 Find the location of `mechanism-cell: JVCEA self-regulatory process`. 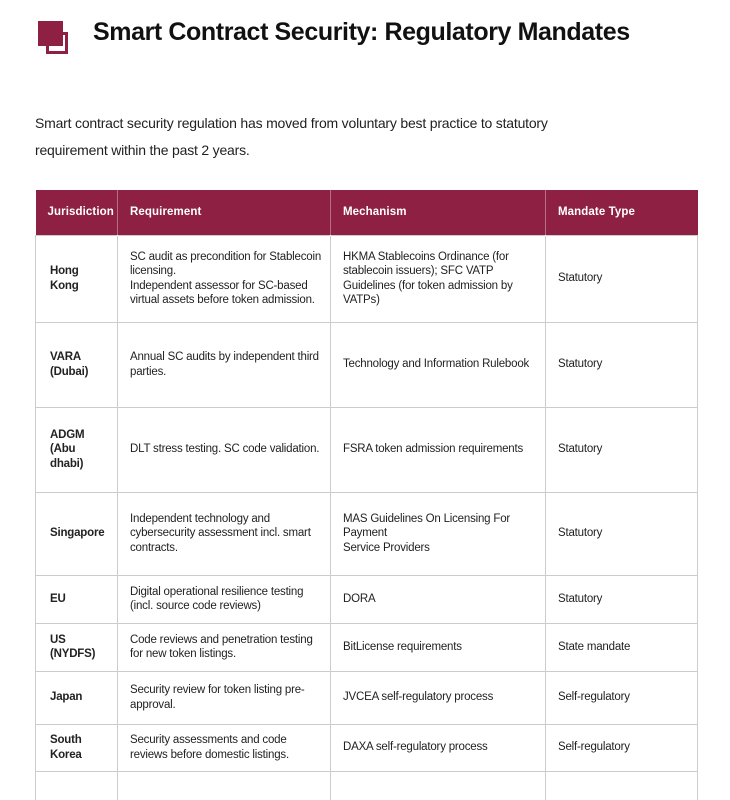

mechanism-cell: JVCEA self-regulatory process is located at coordinates (438, 697).